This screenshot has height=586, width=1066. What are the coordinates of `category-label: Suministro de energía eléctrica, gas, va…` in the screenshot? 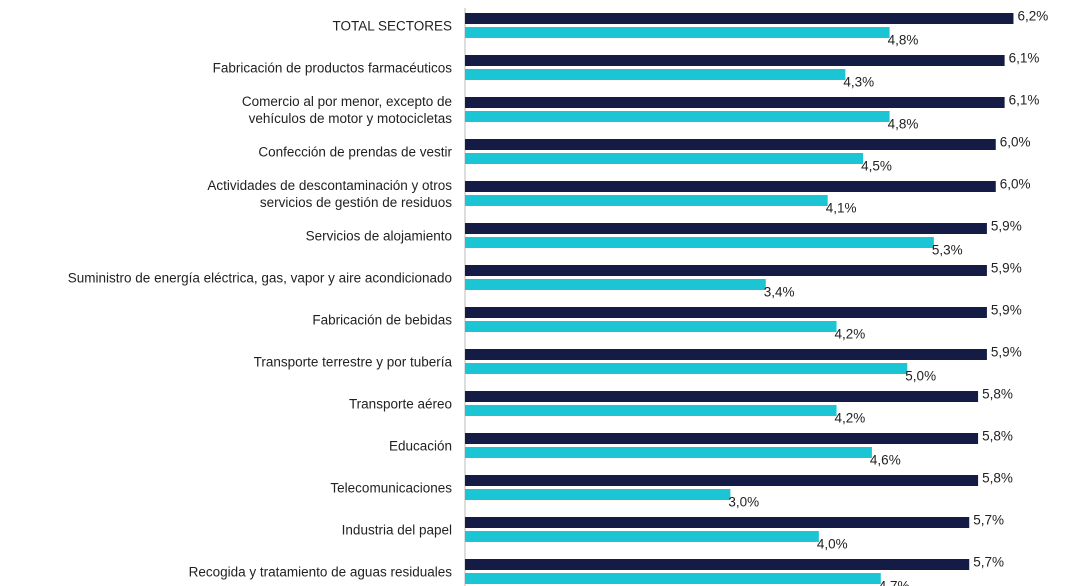 It's located at (259, 278).